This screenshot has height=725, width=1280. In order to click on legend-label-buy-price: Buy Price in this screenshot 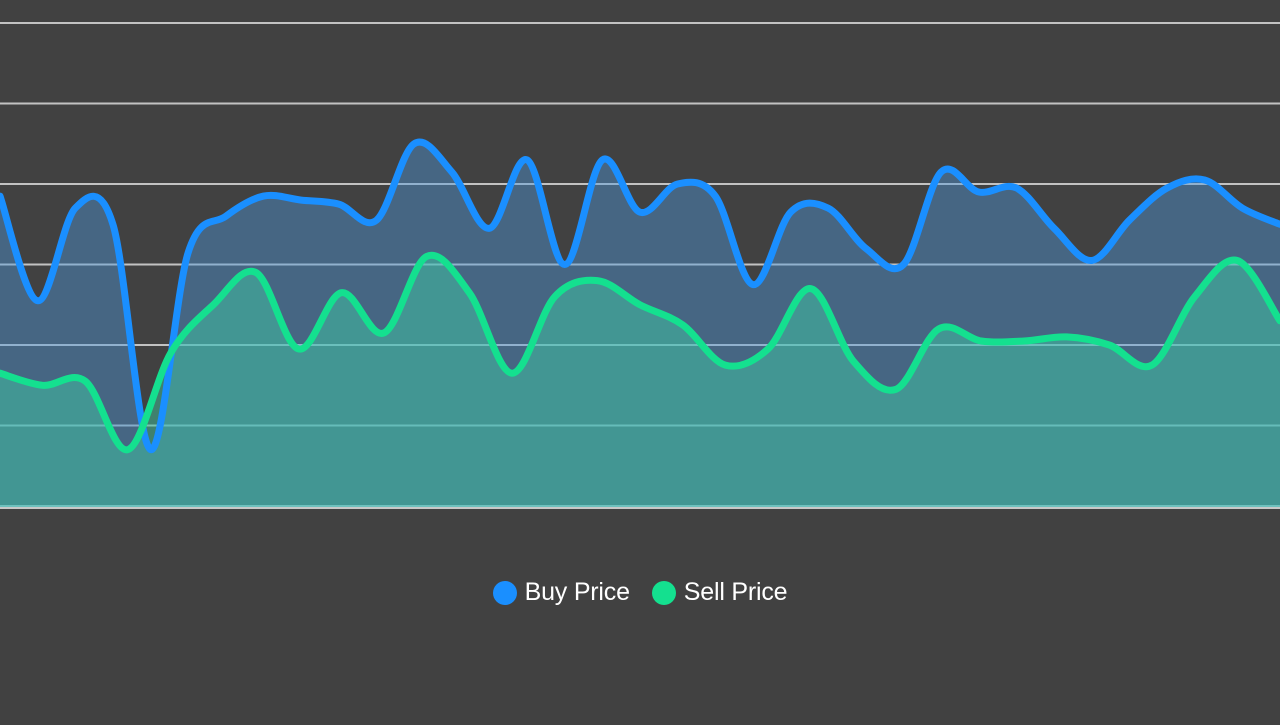, I will do `click(577, 592)`.